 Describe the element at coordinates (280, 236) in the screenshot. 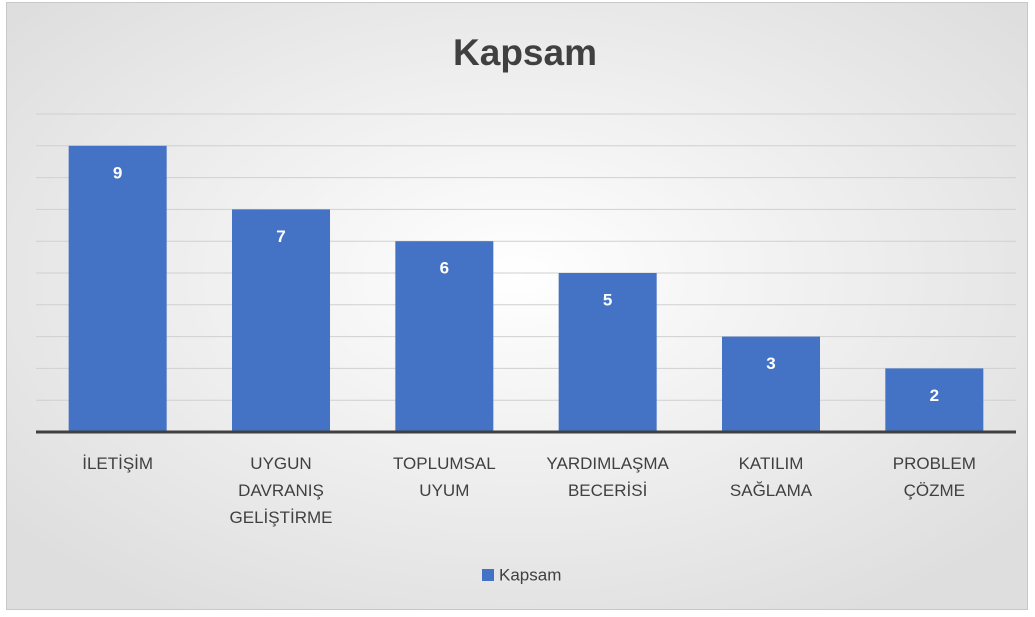

I see `data-label: 7` at that location.